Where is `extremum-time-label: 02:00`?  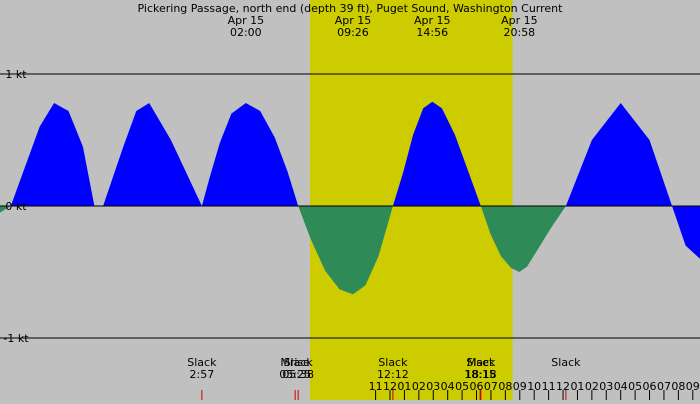 extremum-time-label: 02:00 is located at coordinates (246, 32).